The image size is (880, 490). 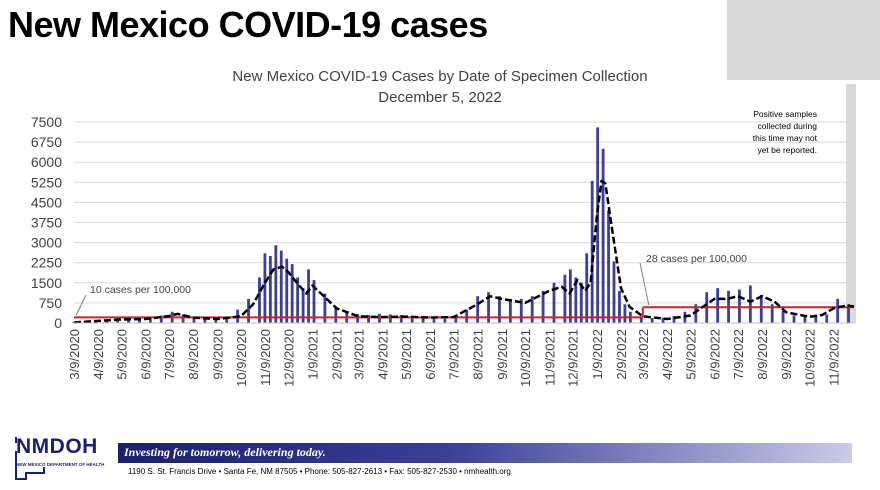 I want to click on x-tick-label: 6/9/2021, so click(x=430, y=354).